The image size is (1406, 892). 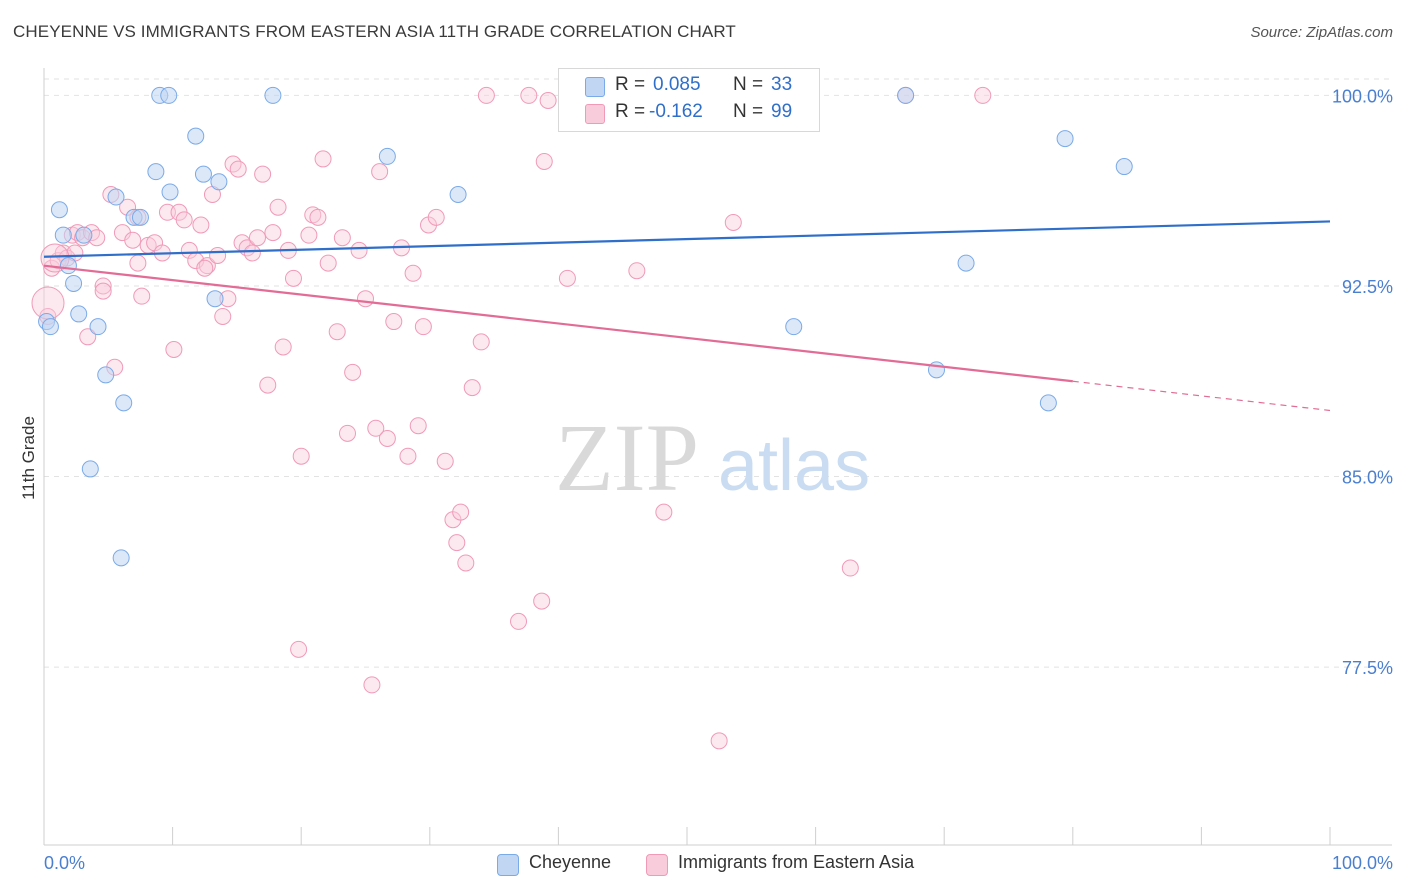 What do you see at coordinates (595, 87) in the screenshot?
I see `legend-swatch-cheyenne` at bounding box center [595, 87].